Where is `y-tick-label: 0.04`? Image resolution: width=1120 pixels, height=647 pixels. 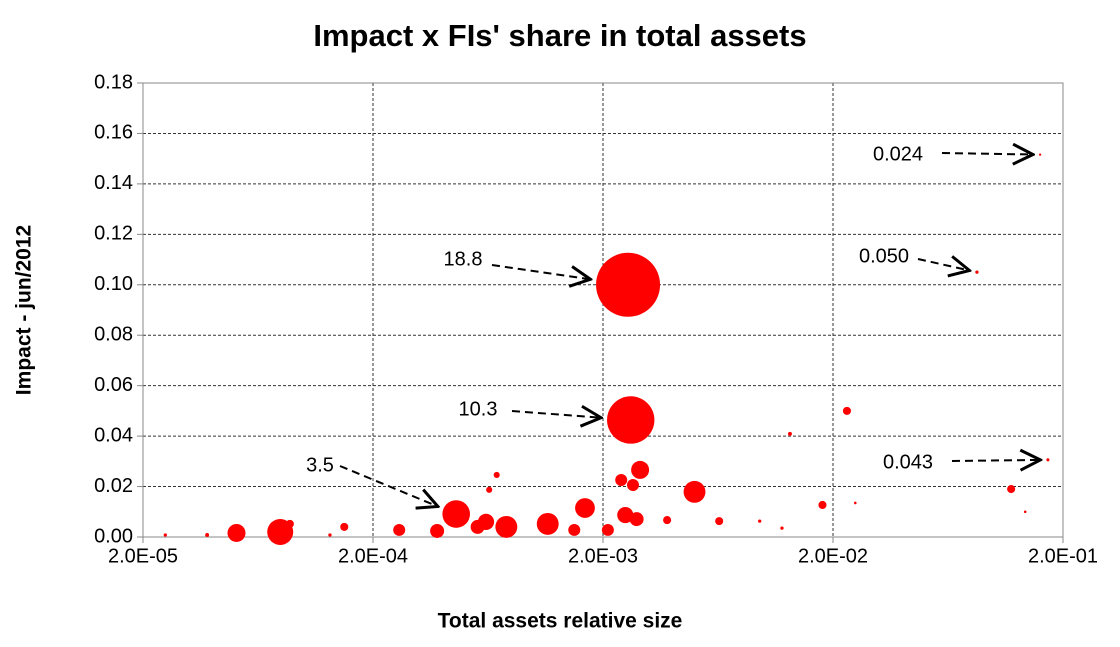
y-tick-label: 0.04 is located at coordinates (113, 435).